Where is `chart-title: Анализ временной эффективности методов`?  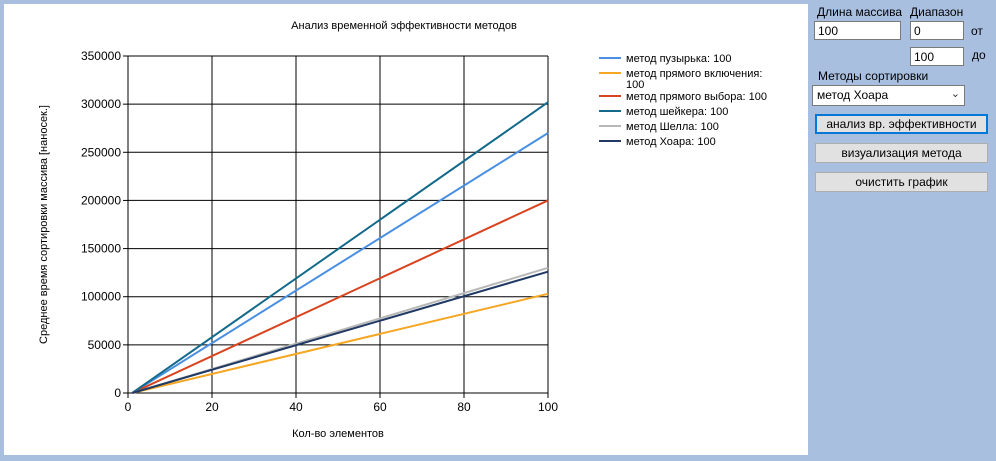 chart-title: Анализ временной эффективности методов is located at coordinates (404, 26).